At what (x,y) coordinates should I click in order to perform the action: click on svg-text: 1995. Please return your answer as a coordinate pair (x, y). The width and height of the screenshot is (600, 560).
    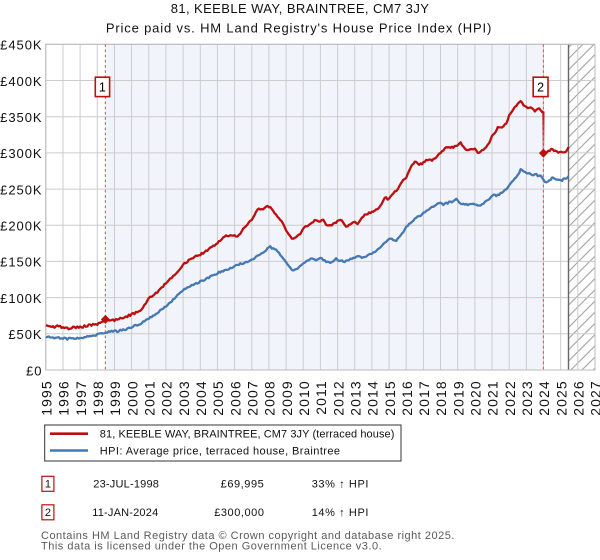
    Looking at the image, I should click on (47, 398).